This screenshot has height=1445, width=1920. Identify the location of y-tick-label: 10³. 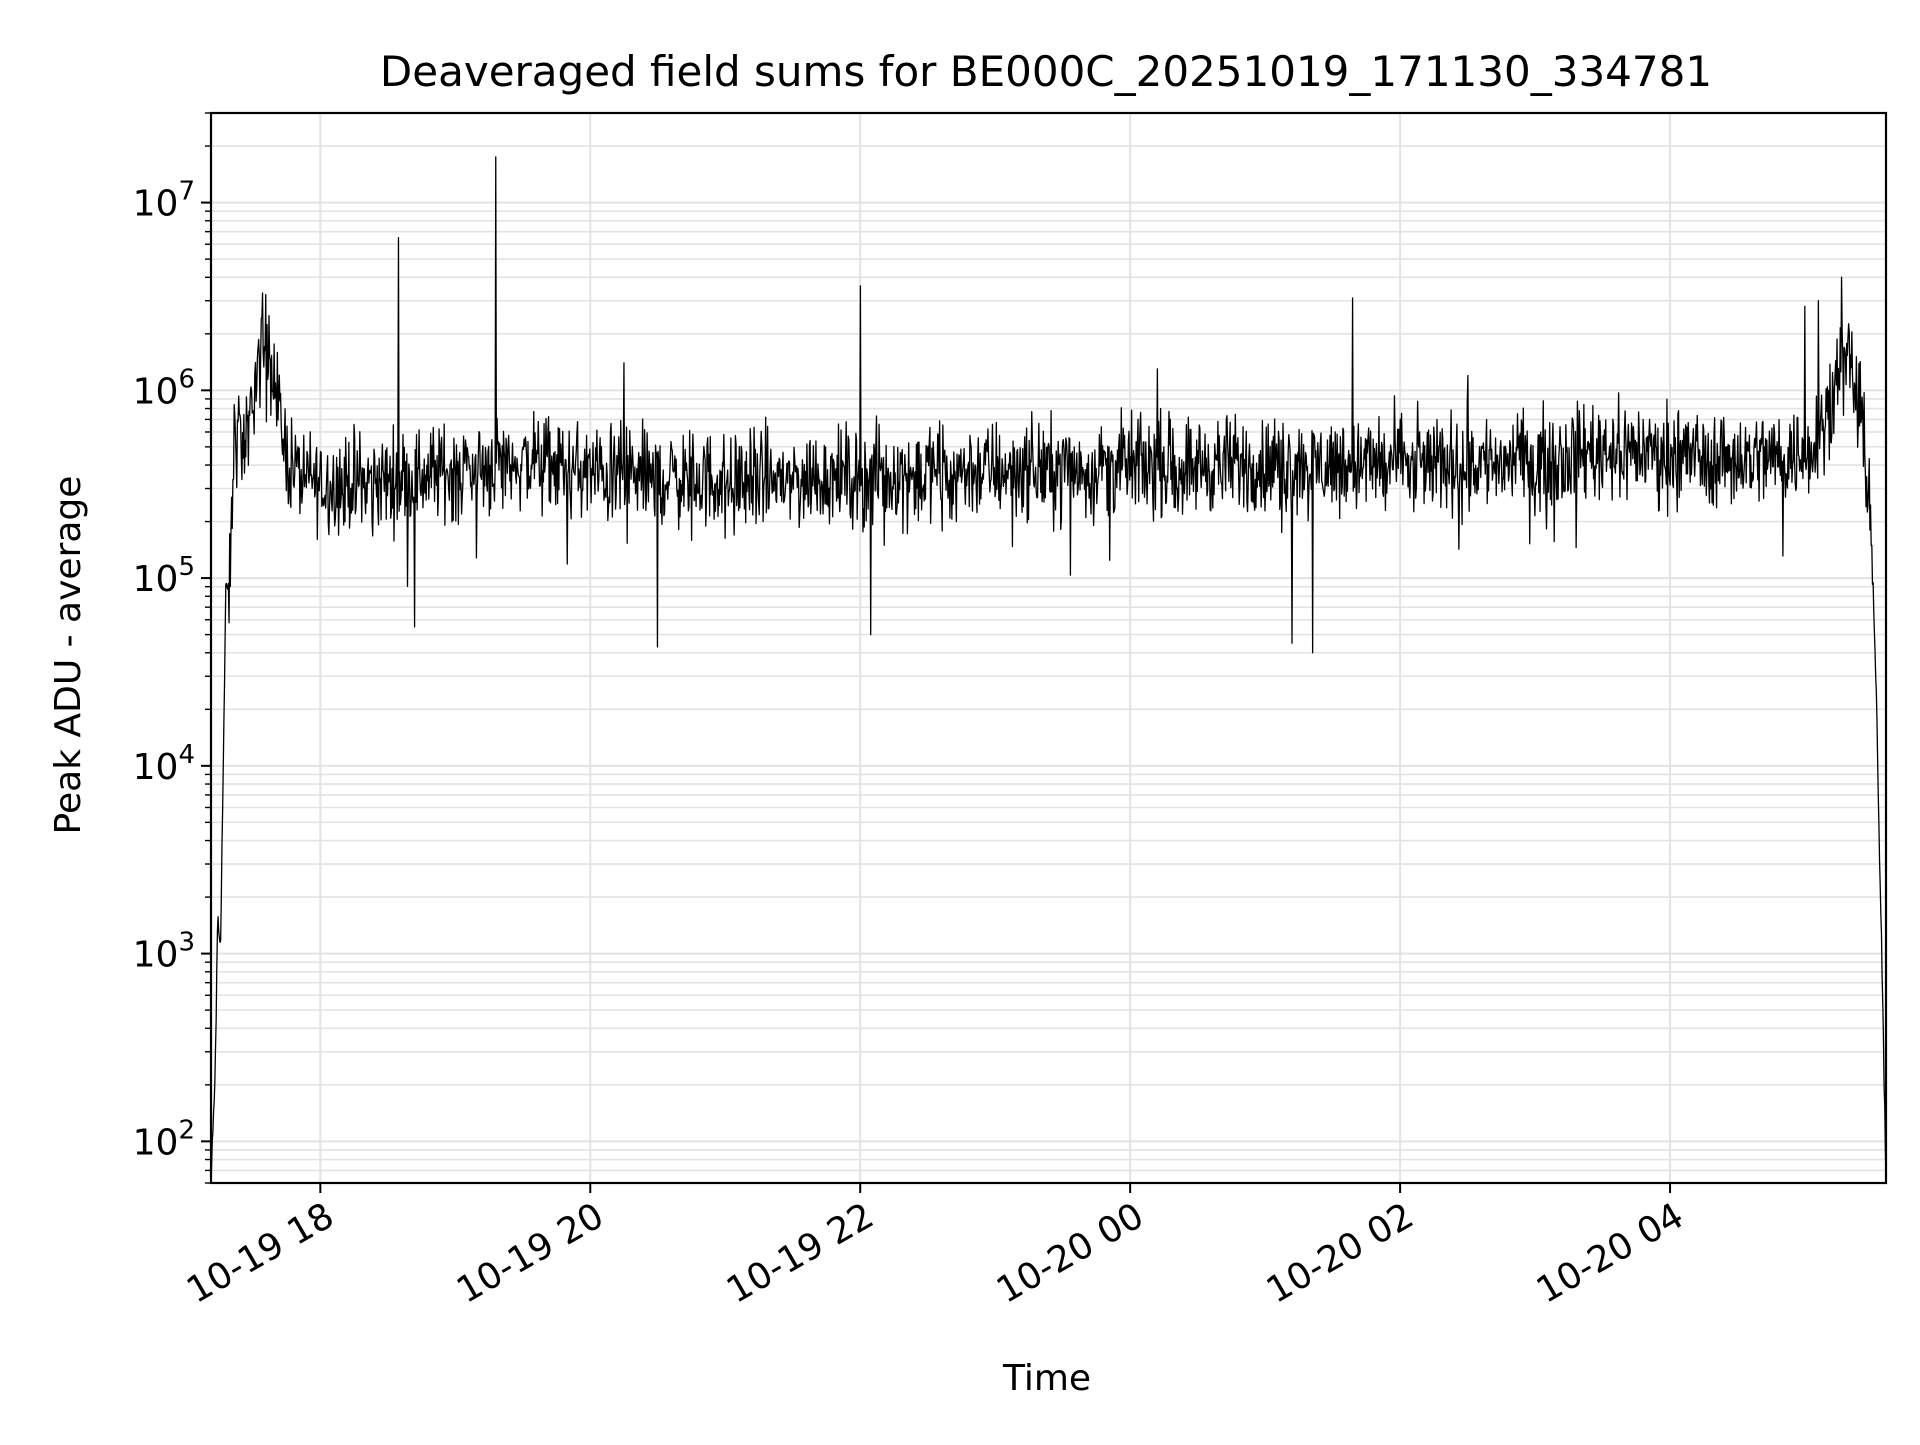
(164, 952).